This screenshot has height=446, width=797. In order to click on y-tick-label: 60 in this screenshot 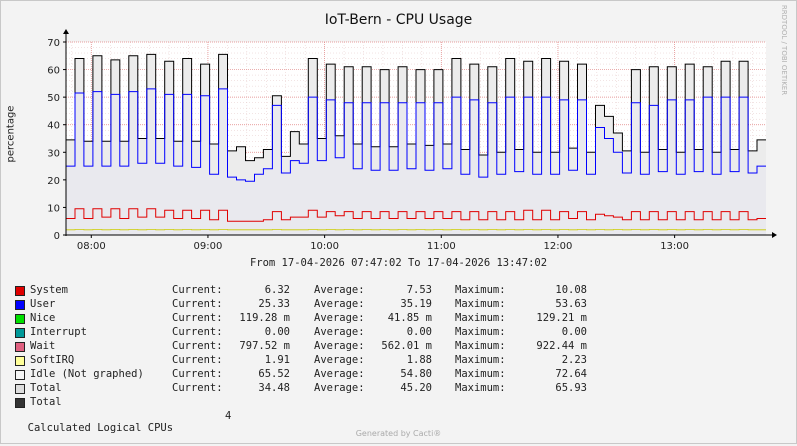, I will do `click(53, 71)`.